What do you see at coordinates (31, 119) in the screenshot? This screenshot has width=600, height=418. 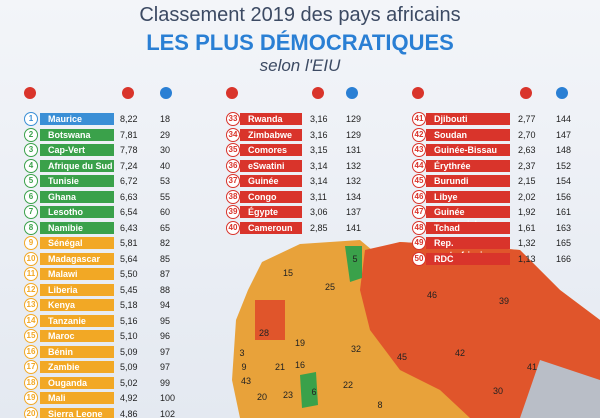 I see `rank-badge: 1` at bounding box center [31, 119].